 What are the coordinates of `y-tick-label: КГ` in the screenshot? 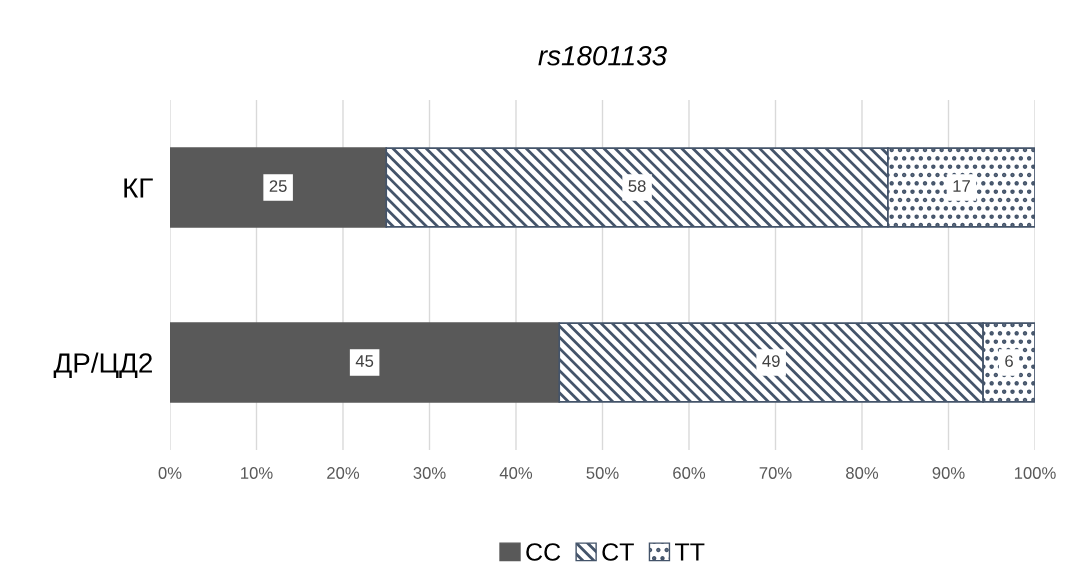 It's located at (138, 188).